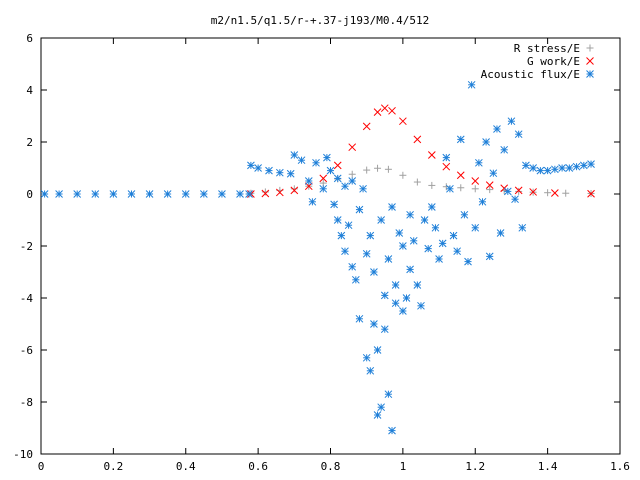 The width and height of the screenshot is (640, 480). Describe the element at coordinates (113, 466) in the screenshot. I see `x-tick-label: 0.2` at that location.